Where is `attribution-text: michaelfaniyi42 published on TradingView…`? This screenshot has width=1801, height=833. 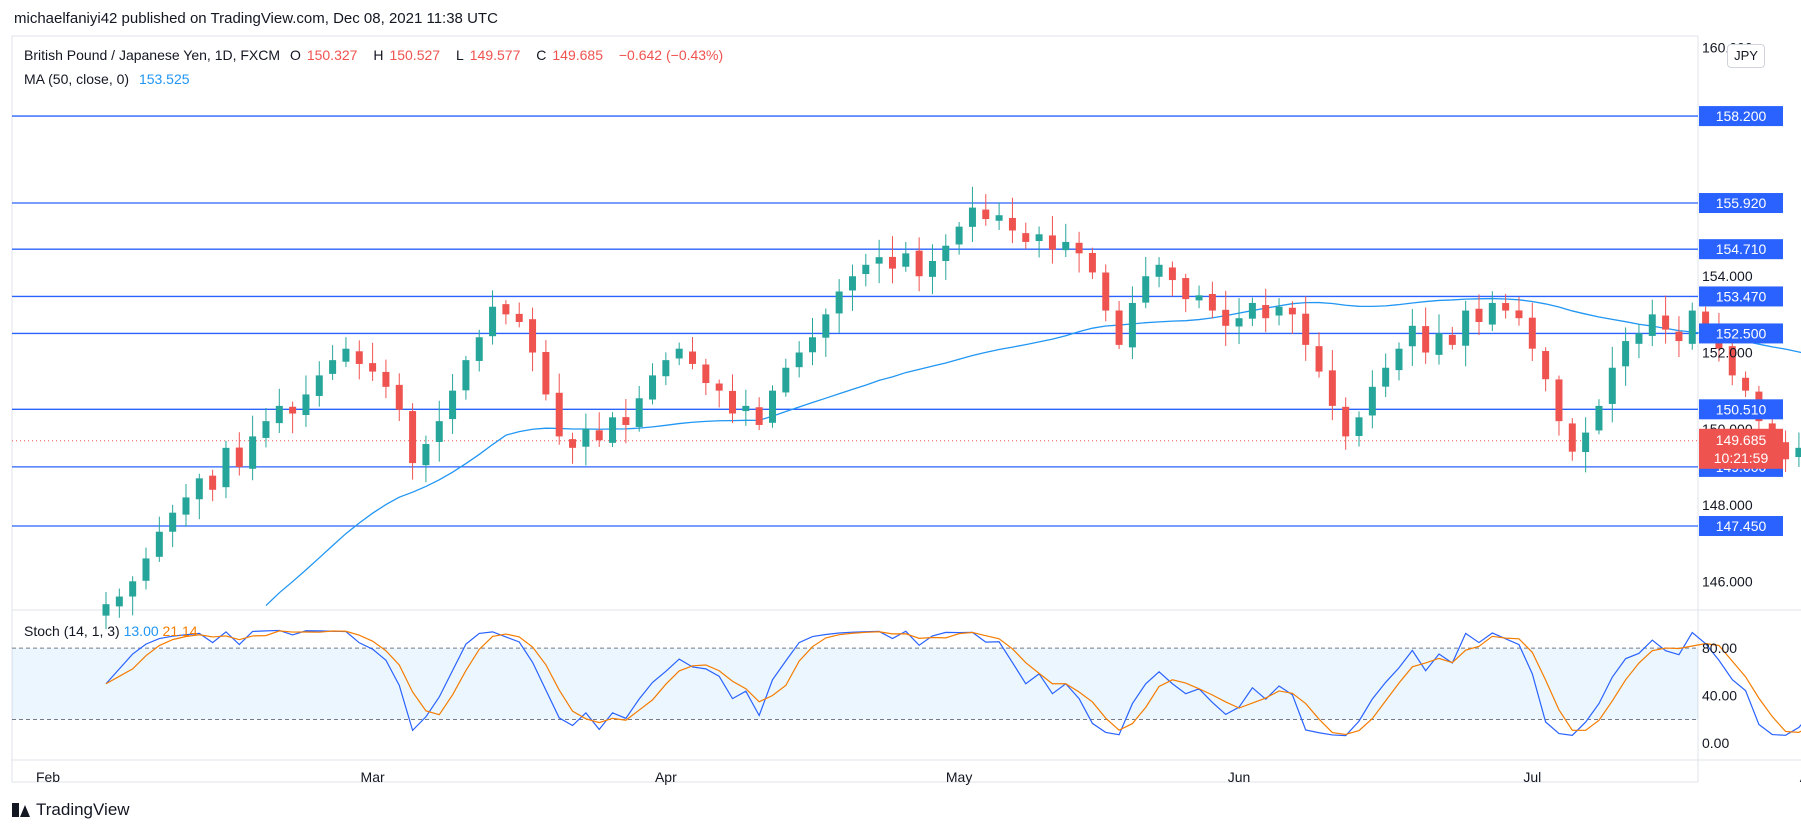
attribution-text: michaelfaniyi42 published on TradingView… is located at coordinates (256, 18).